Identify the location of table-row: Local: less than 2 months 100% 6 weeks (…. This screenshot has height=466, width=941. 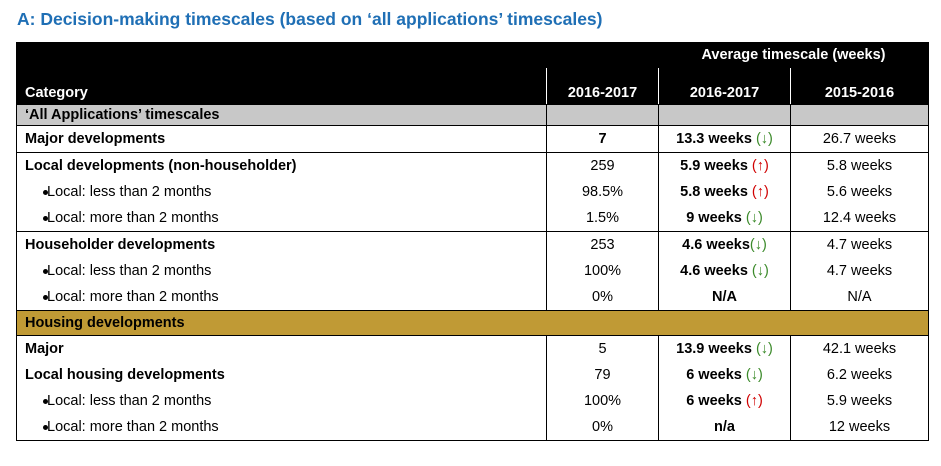
(472, 401).